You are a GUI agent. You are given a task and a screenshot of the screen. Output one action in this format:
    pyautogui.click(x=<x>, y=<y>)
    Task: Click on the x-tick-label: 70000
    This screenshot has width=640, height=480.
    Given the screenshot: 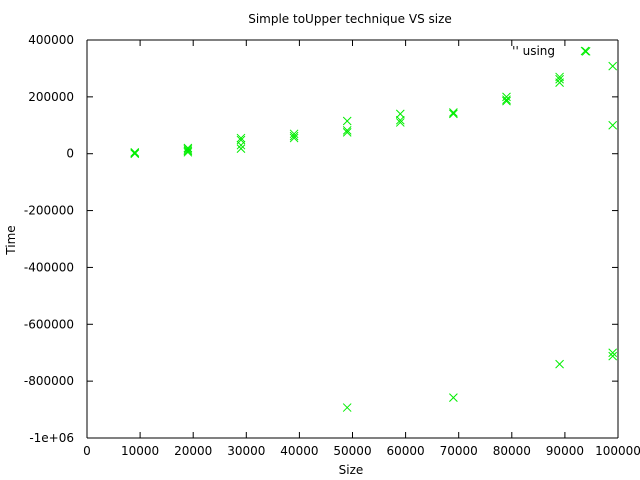 What is the action you would take?
    pyautogui.click(x=459, y=451)
    